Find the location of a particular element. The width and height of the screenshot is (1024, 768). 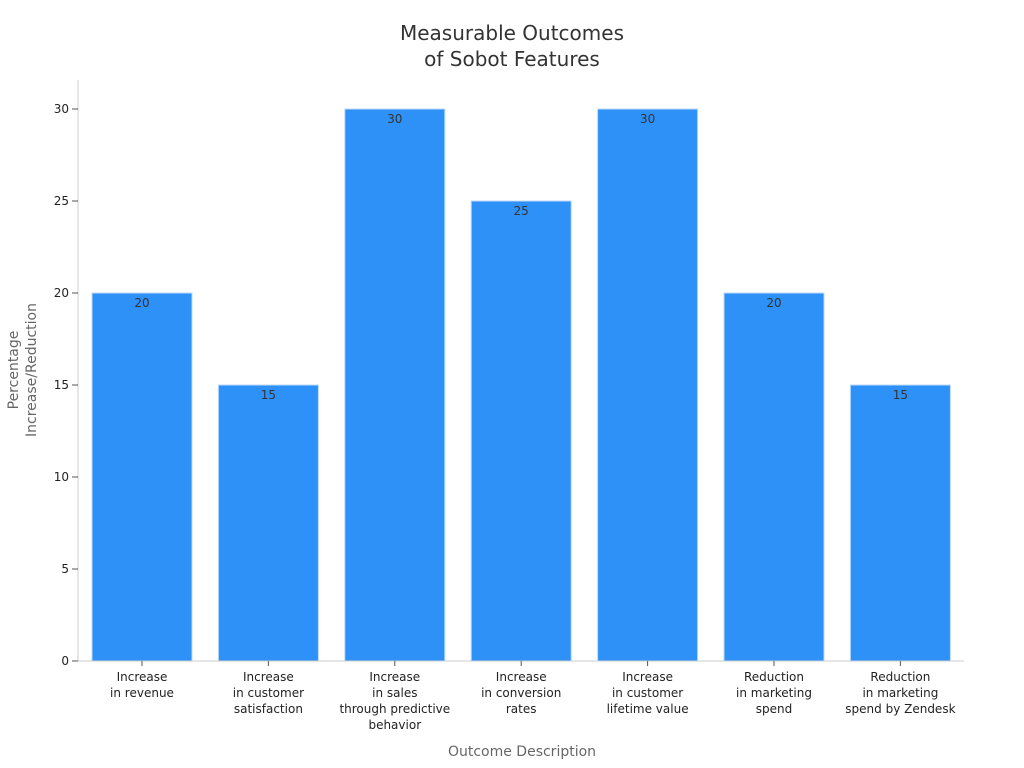

y-axis-title-line: Increase/Reduction is located at coordinates (32, 370).